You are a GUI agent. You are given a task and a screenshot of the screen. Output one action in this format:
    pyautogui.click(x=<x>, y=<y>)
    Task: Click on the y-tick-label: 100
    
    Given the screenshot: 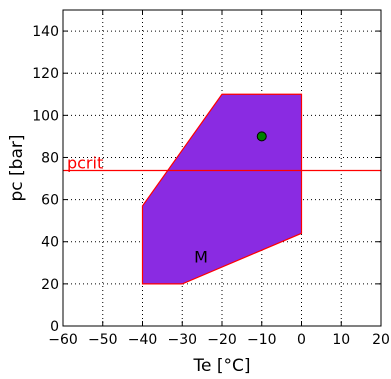 What is the action you would take?
    pyautogui.click(x=45, y=116)
    